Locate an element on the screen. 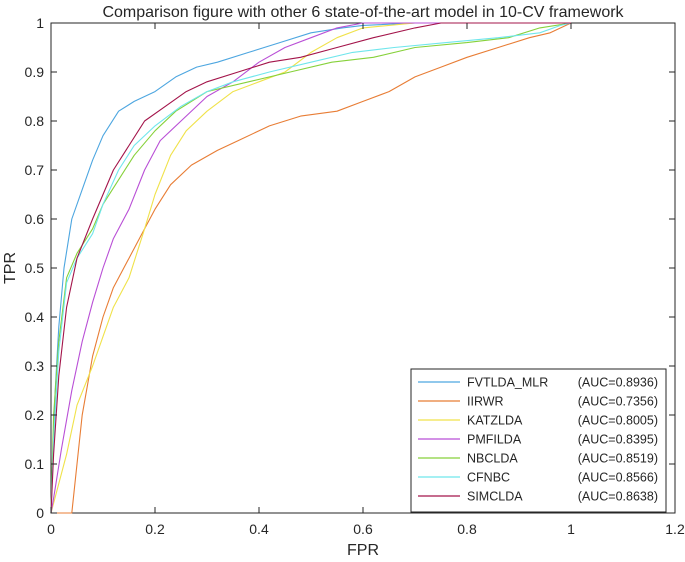  legend-entry-name: IIRWR is located at coordinates (485, 402).